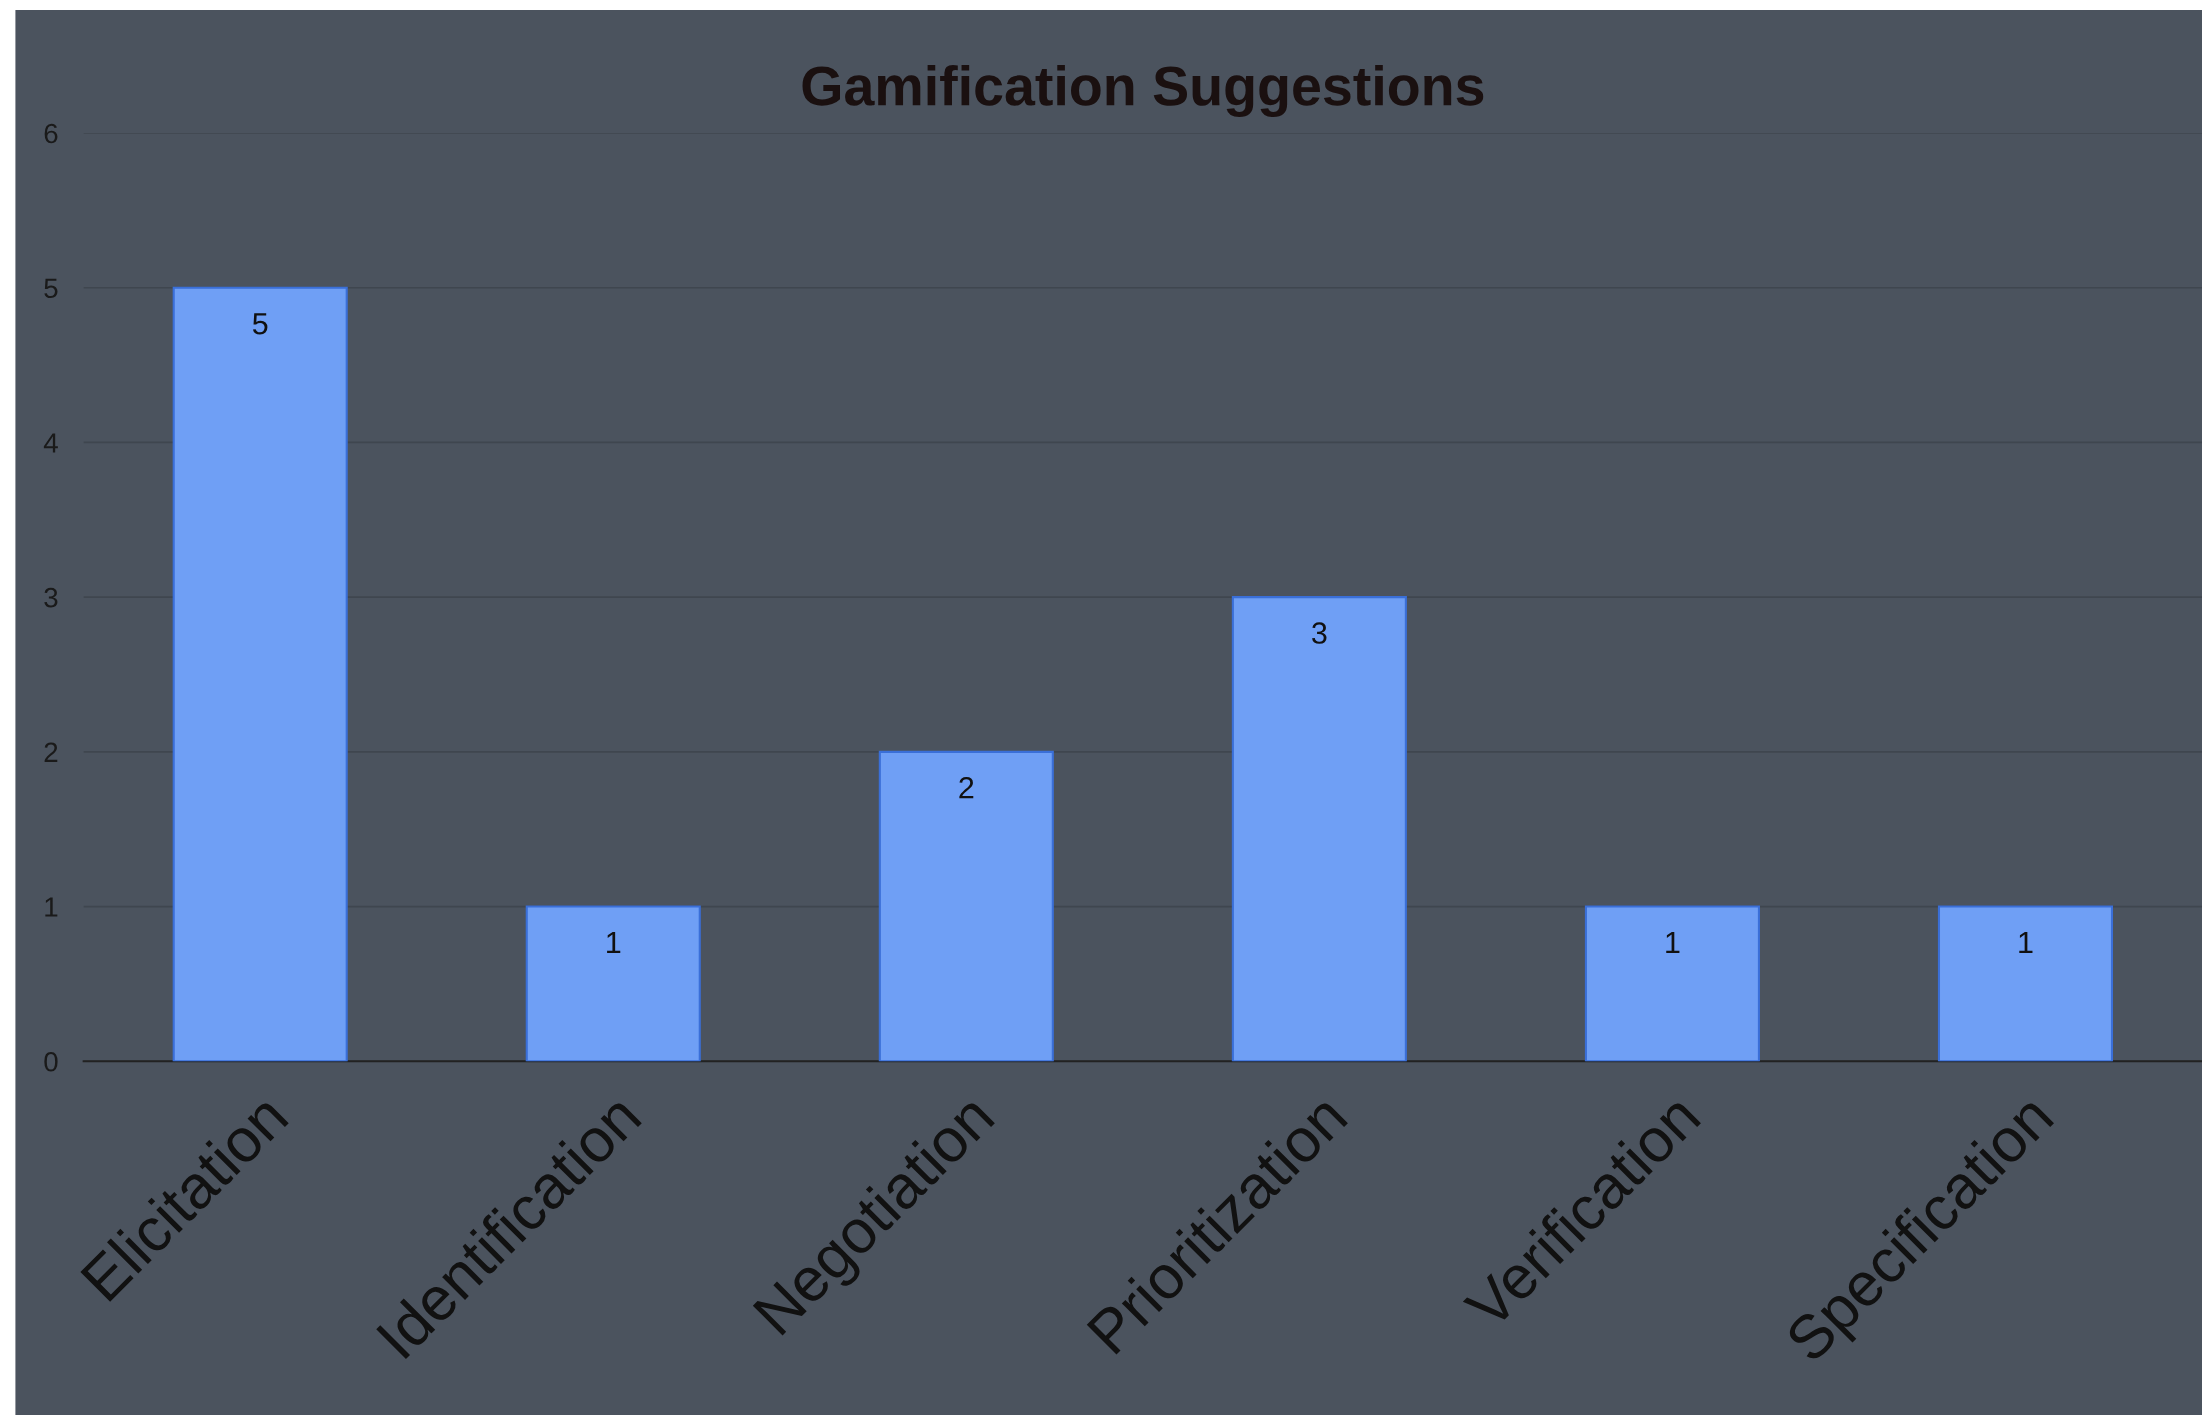 The height and width of the screenshot is (1415, 2202). Describe the element at coordinates (51, 133) in the screenshot. I see `y-tick-label: 6` at that location.